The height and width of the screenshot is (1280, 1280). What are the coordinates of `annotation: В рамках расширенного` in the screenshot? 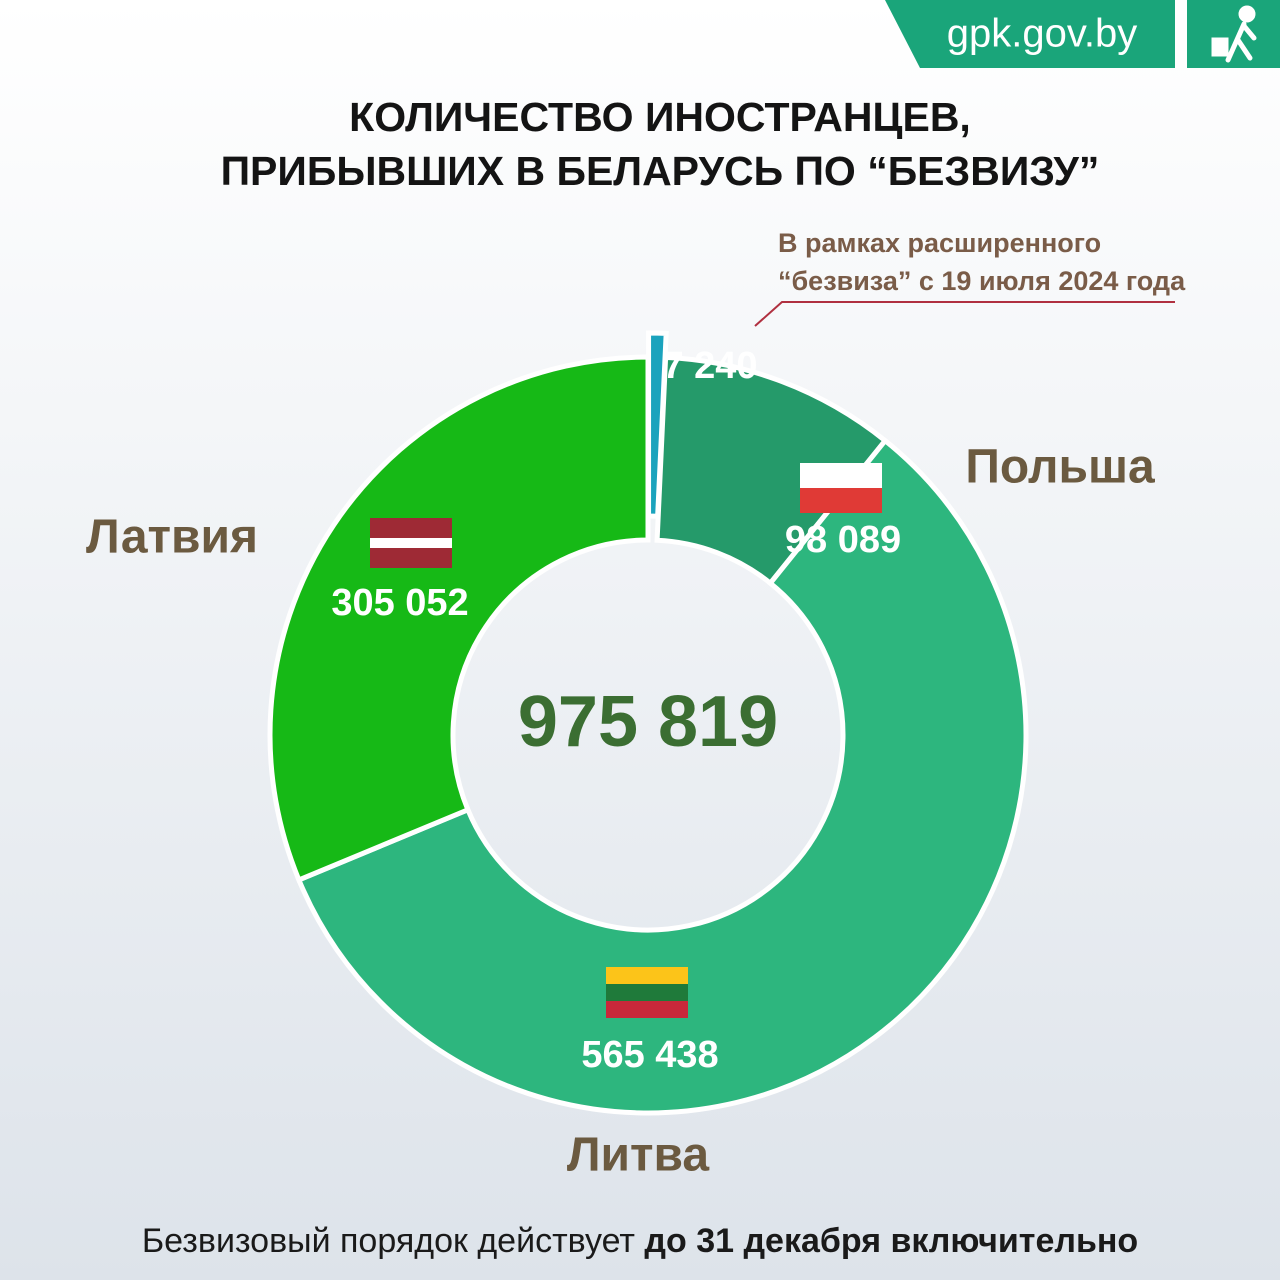 It's located at (939, 243).